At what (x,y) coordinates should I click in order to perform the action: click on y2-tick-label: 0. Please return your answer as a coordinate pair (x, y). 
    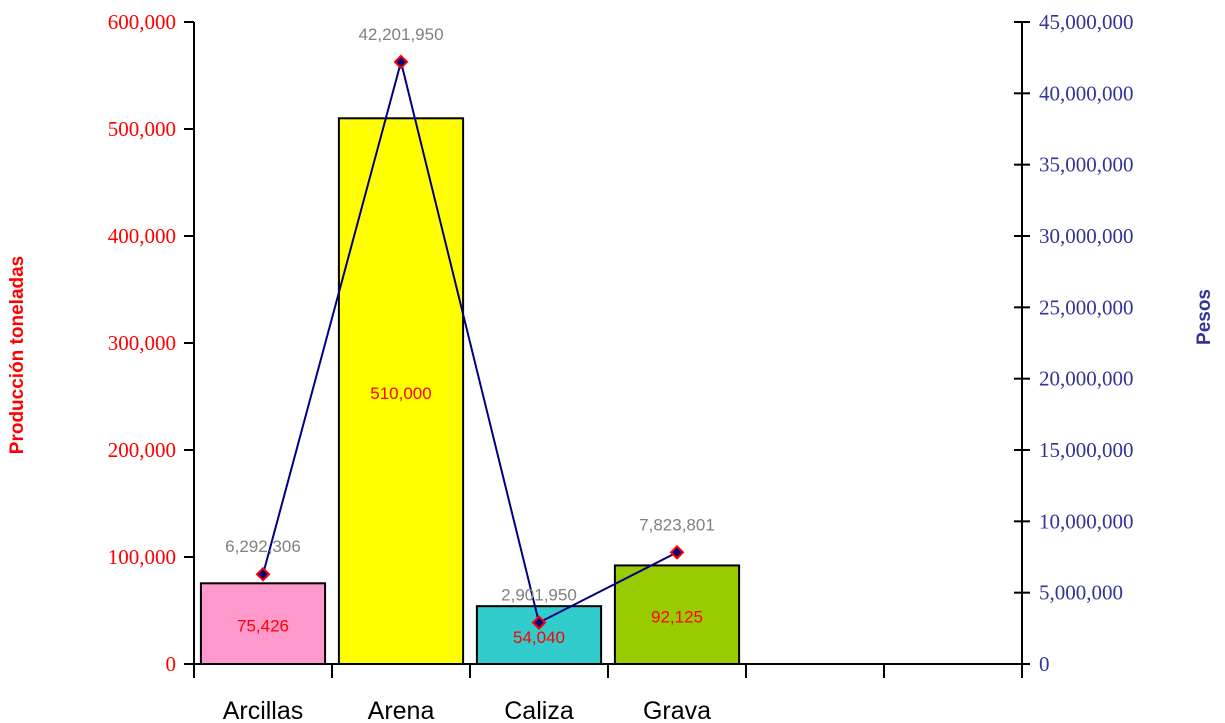
    Looking at the image, I should click on (1044, 664).